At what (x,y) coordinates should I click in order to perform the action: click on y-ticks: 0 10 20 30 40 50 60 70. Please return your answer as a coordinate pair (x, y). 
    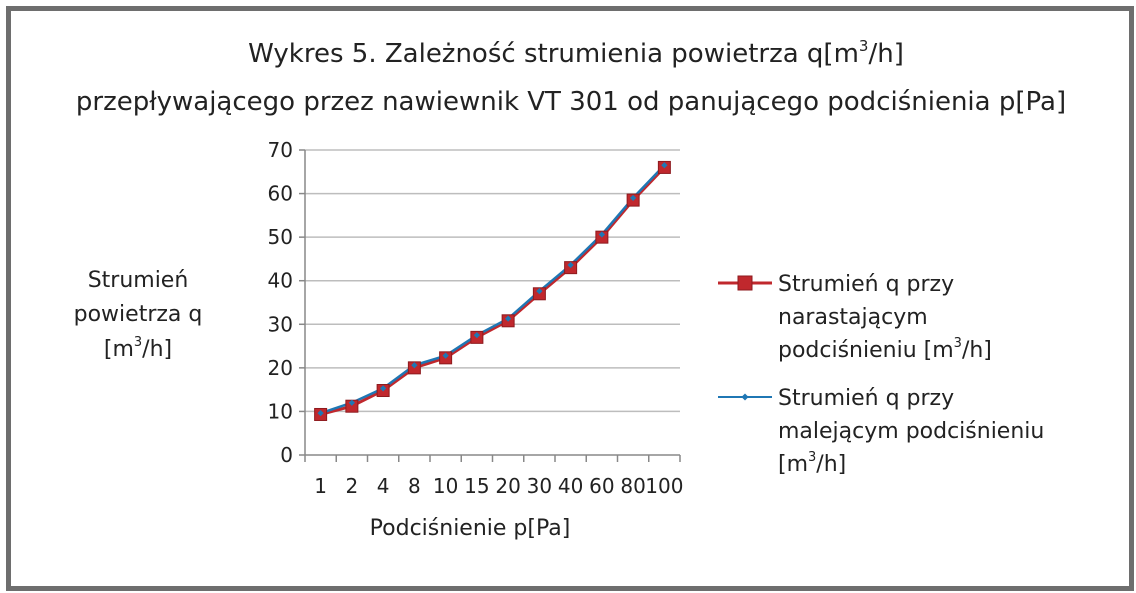
    Looking at the image, I should click on (280, 302).